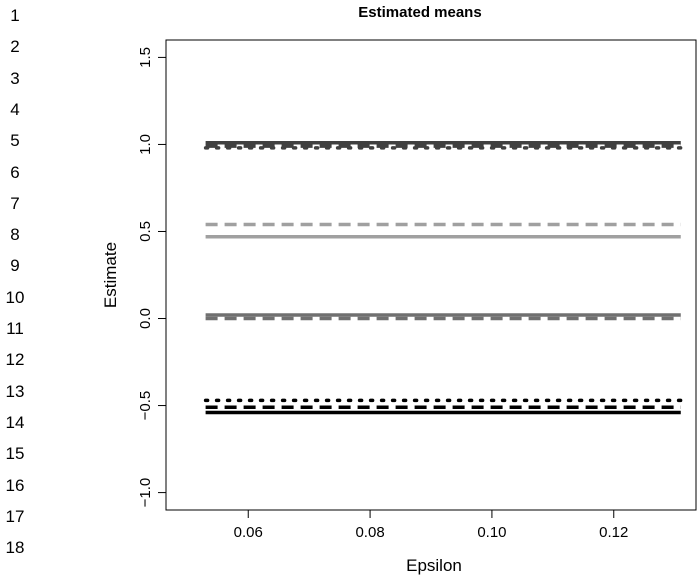 This screenshot has width=698, height=578. What do you see at coordinates (15, 328) in the screenshot?
I see `line-number: 11` at bounding box center [15, 328].